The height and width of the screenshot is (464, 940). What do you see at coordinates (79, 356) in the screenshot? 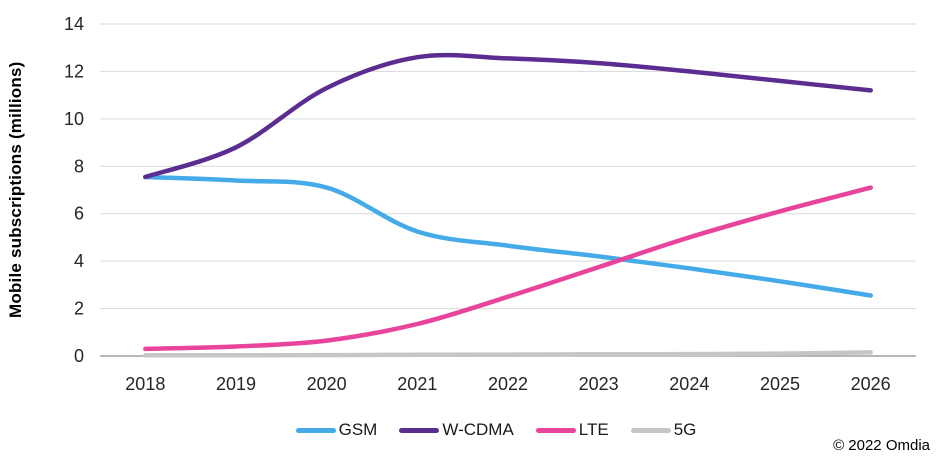
I see `y-tick-label: 0` at bounding box center [79, 356].